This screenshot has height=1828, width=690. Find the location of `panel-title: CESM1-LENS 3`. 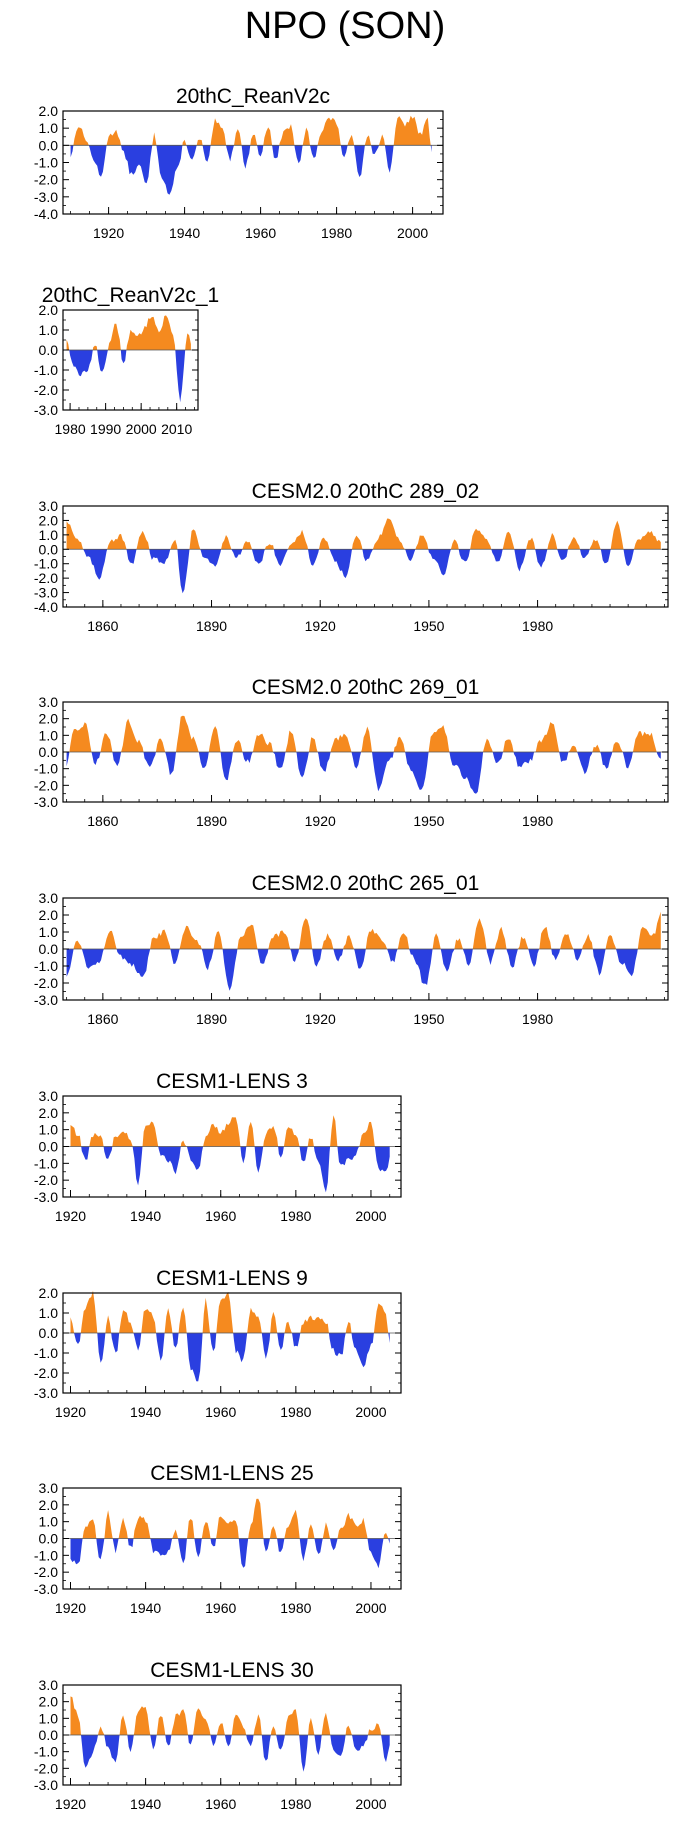

panel-title: CESM1-LENS 3 is located at coordinates (232, 1081).